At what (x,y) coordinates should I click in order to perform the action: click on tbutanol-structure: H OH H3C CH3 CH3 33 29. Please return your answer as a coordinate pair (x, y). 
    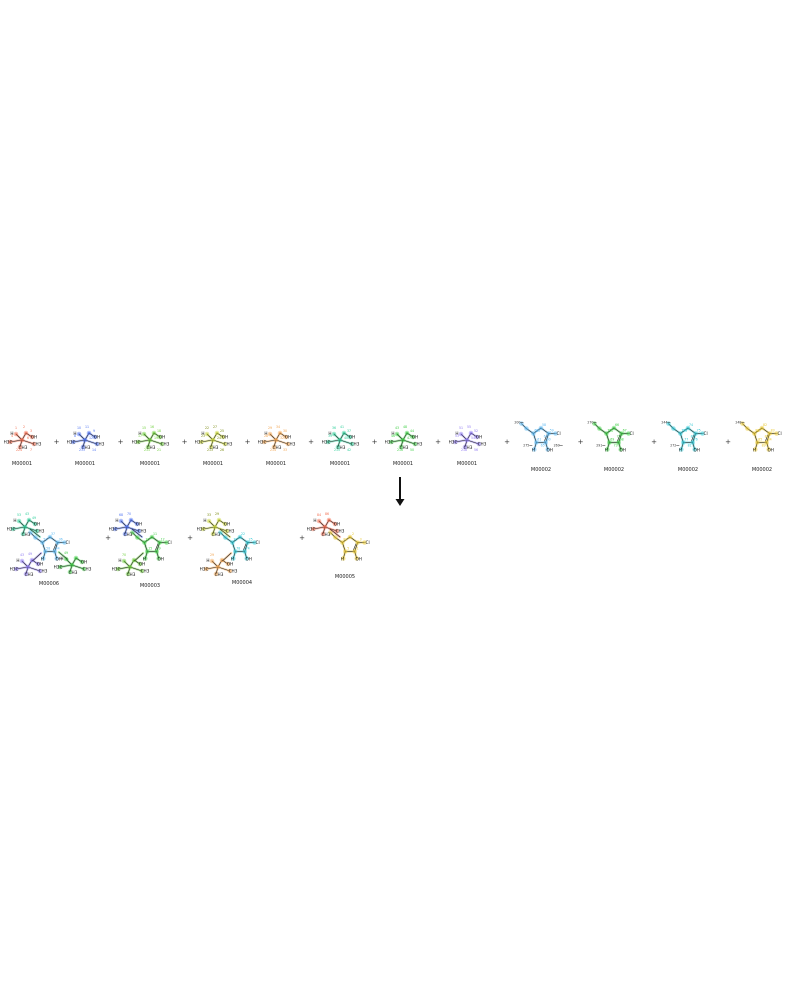
    Looking at the image, I should click on (216, 524).